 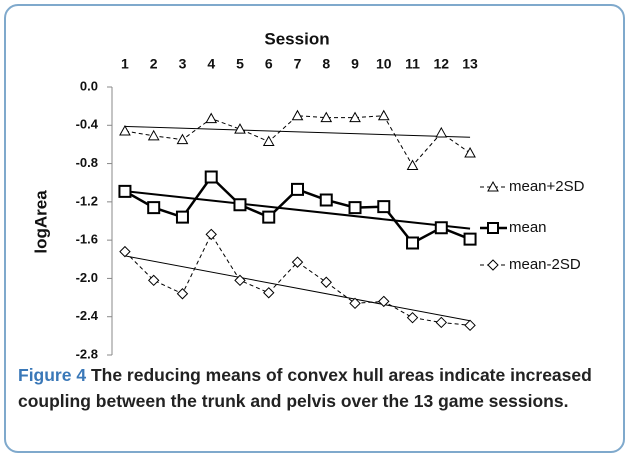 I want to click on series-line, so click(x=297, y=141).